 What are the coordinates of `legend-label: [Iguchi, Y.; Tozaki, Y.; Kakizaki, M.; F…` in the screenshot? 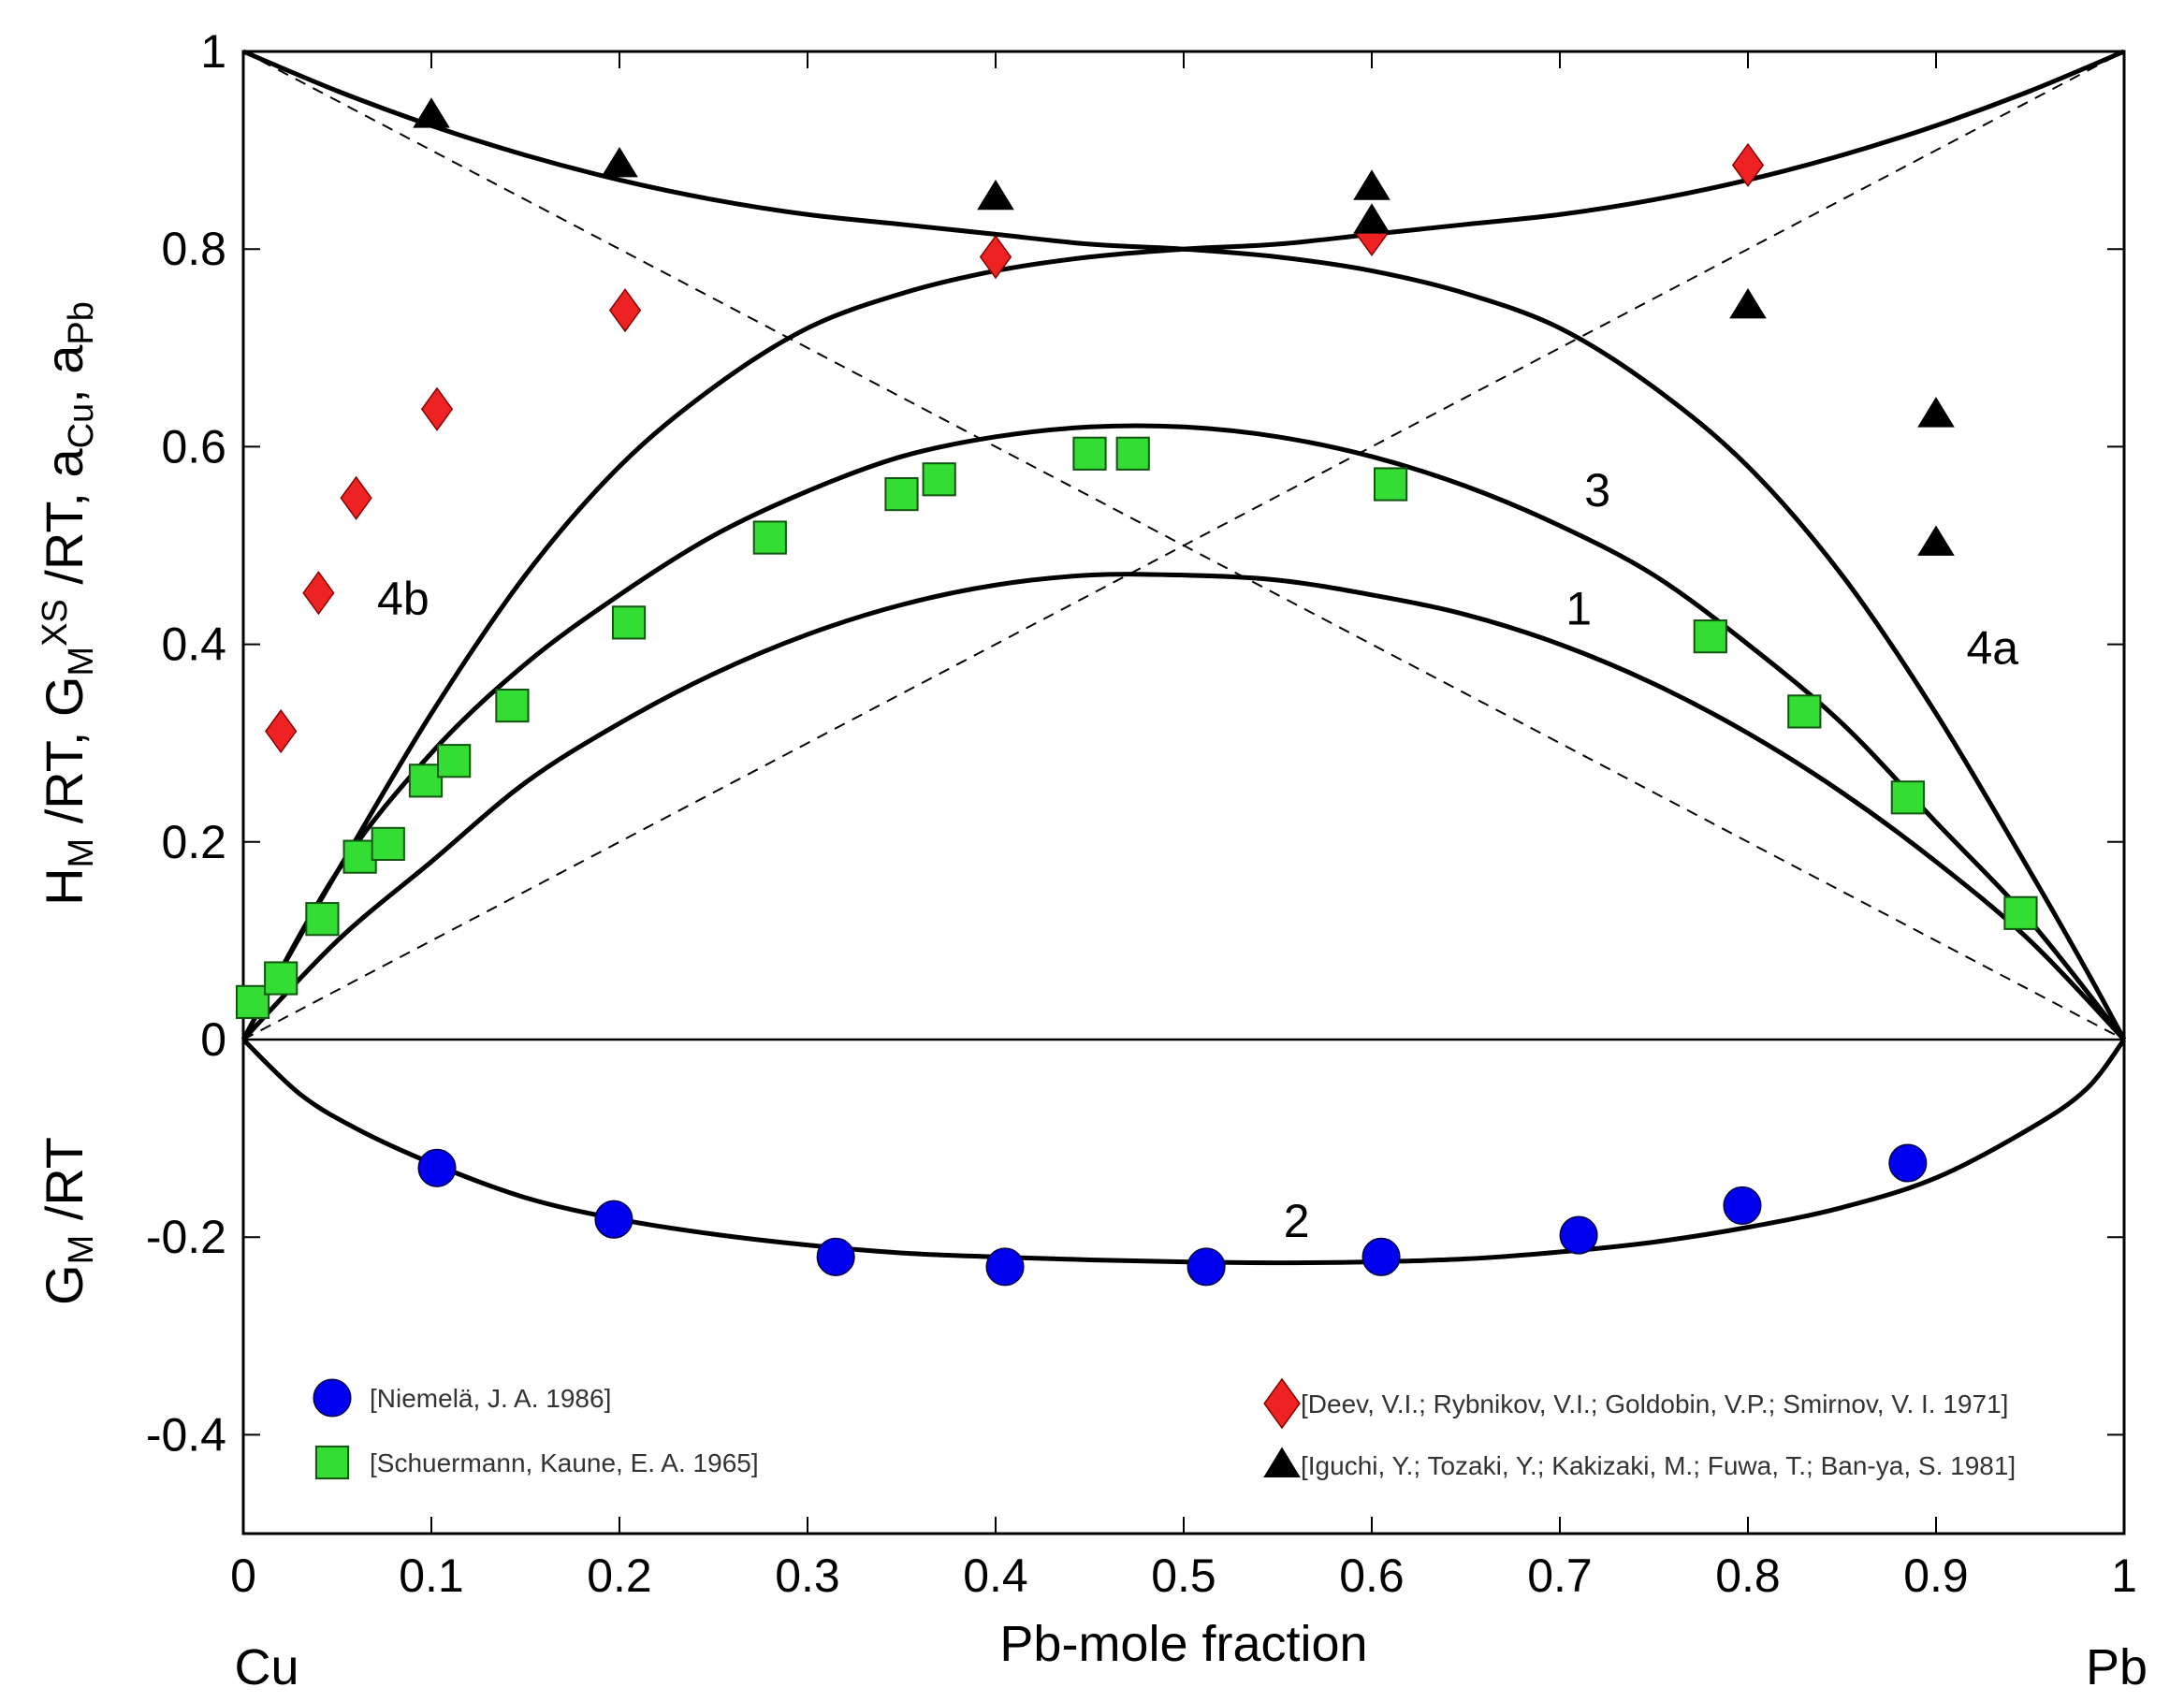 It's located at (1658, 1465).